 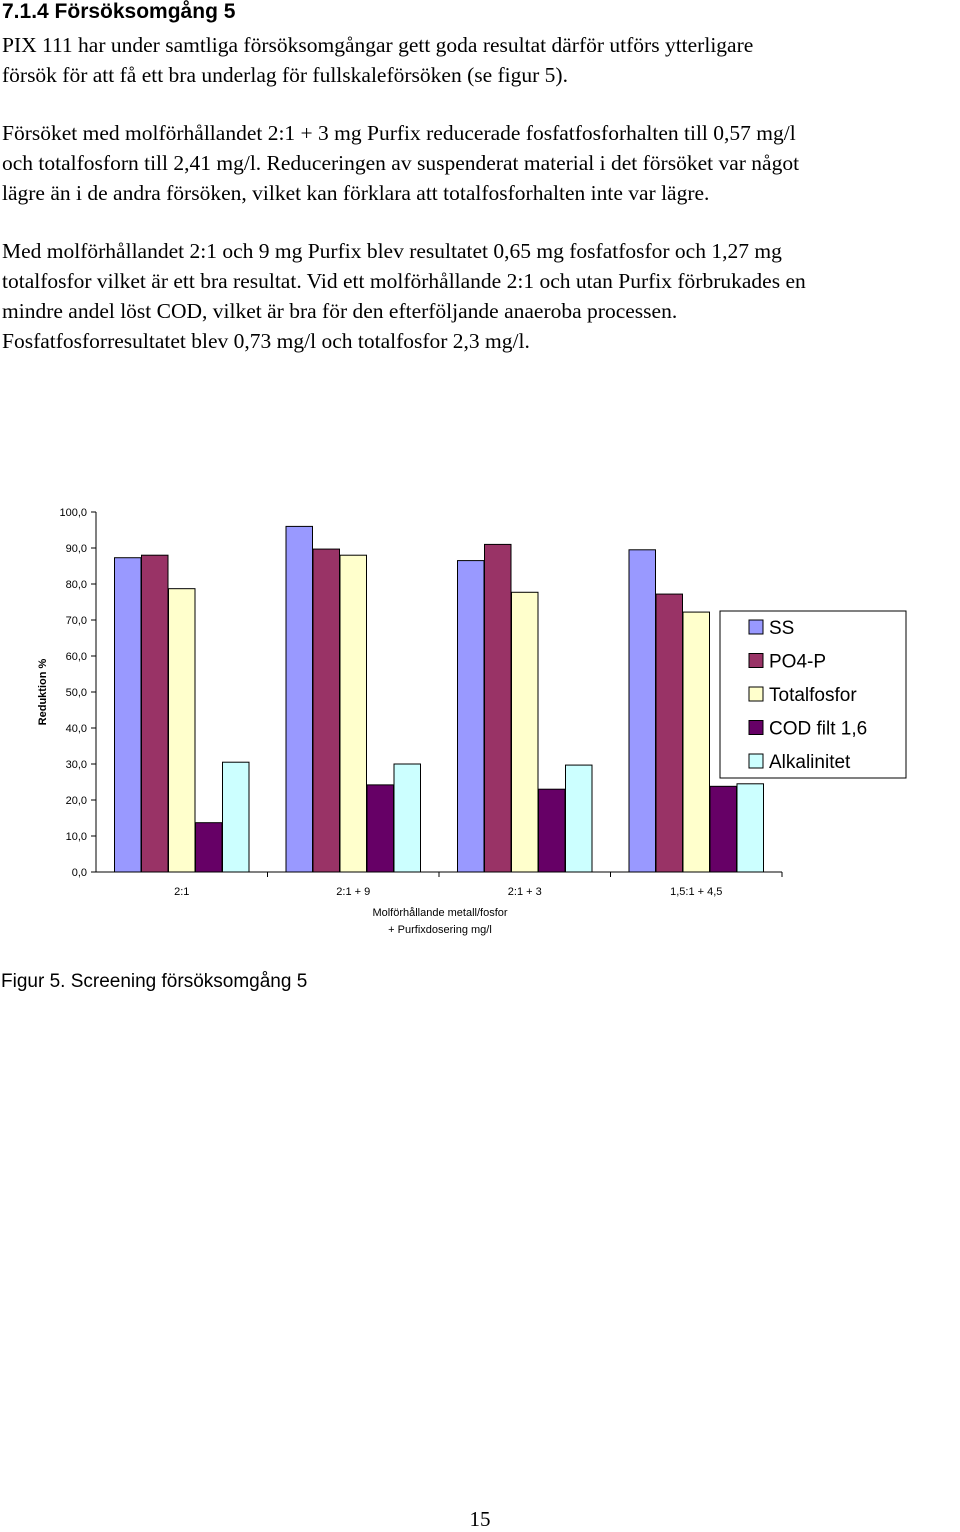 I want to click on y-tick-label: 10,0, so click(x=76, y=837).